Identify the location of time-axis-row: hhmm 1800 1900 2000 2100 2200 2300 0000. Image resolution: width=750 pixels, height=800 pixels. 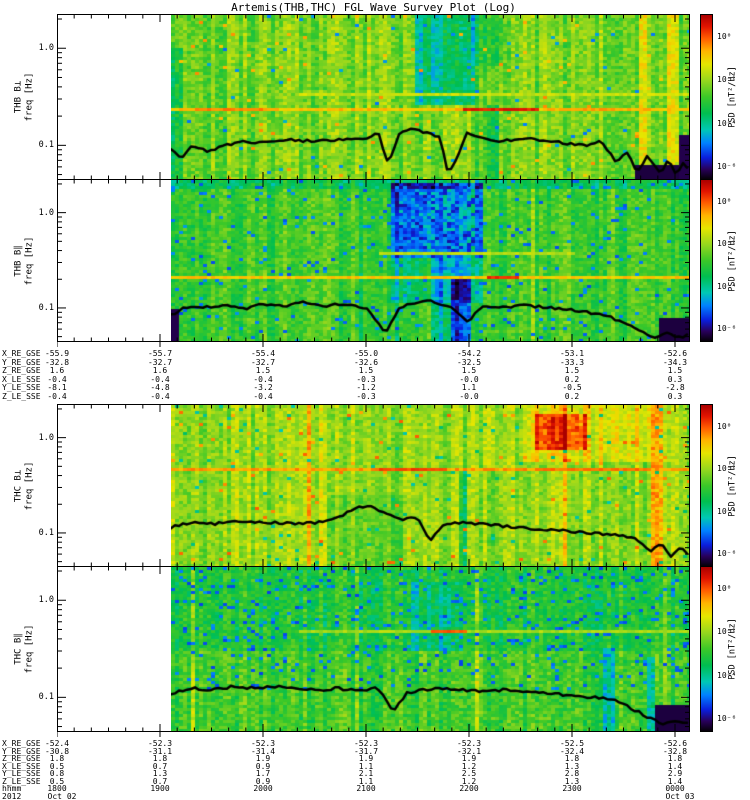
(375, 788).